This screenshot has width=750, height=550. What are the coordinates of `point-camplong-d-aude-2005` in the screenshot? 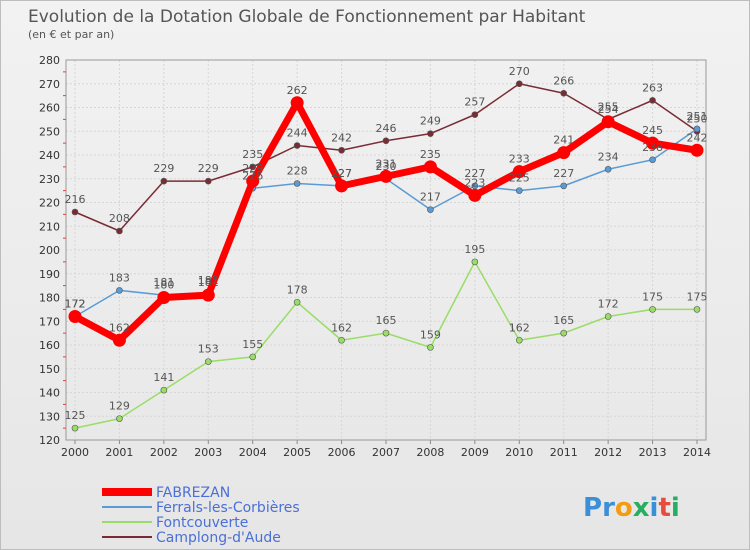 It's located at (297, 145).